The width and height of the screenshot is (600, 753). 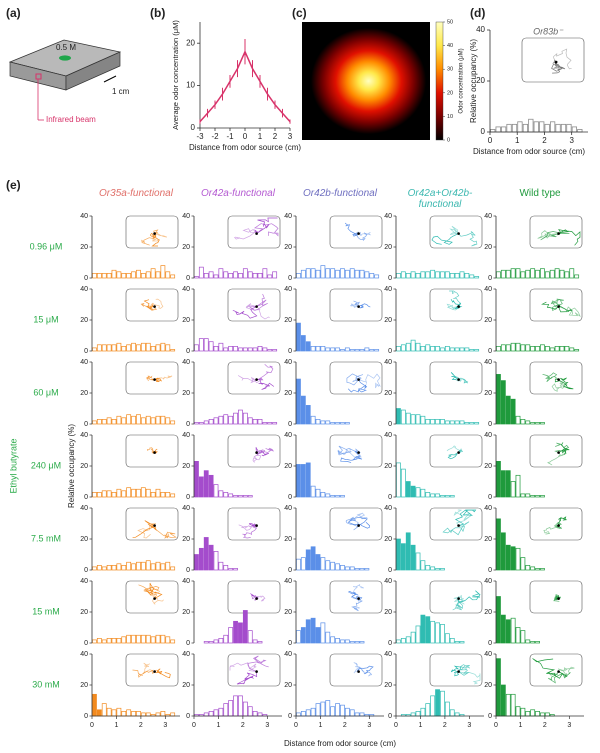 What do you see at coordinates (13, 13) in the screenshot?
I see `panel-label: (a)` at bounding box center [13, 13].